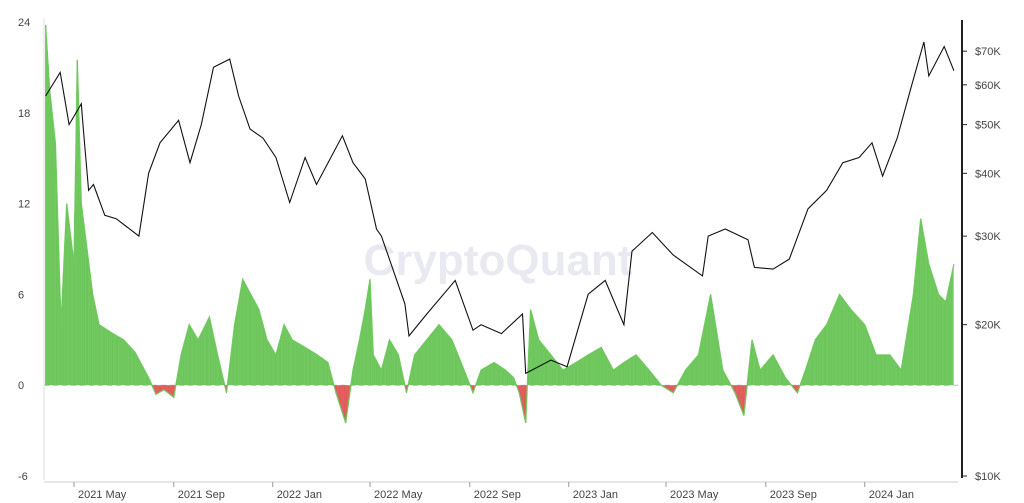  Describe the element at coordinates (24, 114) in the screenshot. I see `left-axis-tick-label: 18` at that location.